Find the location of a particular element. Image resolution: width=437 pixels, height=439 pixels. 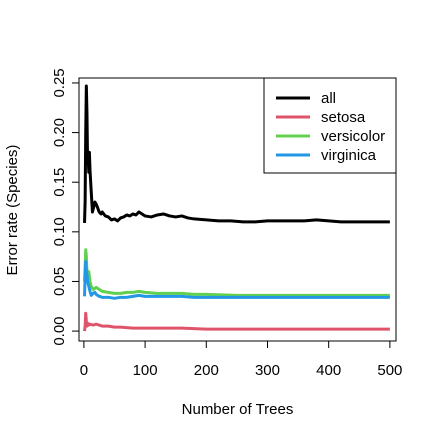

x-tick-label: 300 is located at coordinates (267, 370).